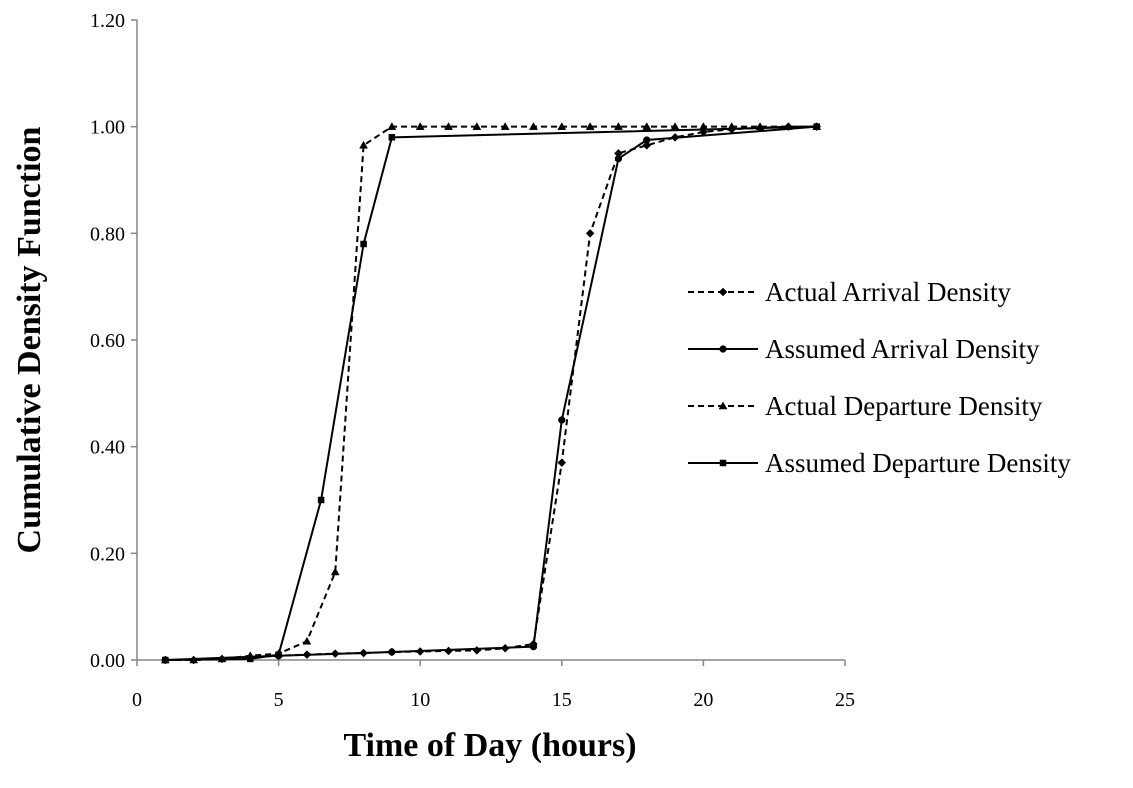 The height and width of the screenshot is (788, 1133). What do you see at coordinates (107, 448) in the screenshot?
I see `y-tick-label: 0.40` at bounding box center [107, 448].